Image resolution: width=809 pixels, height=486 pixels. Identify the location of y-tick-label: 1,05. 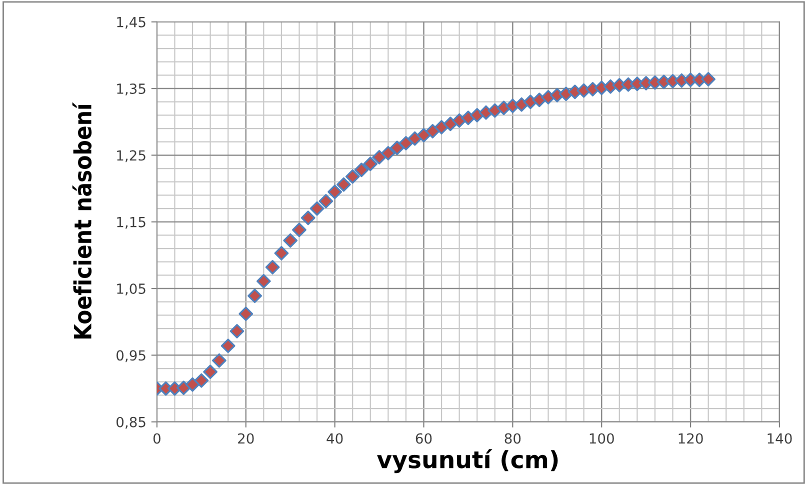
(131, 289).